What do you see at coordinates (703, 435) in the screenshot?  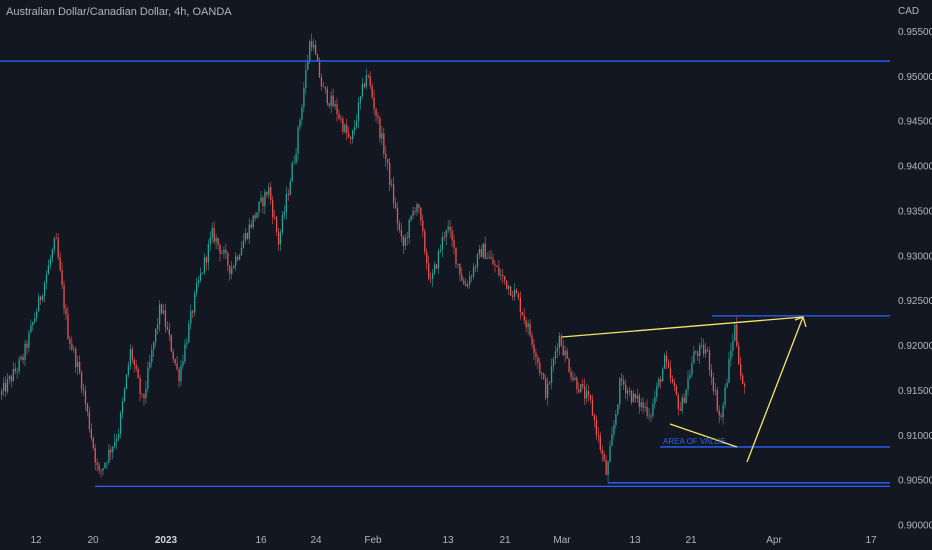 I see `wedge-lower-leg` at bounding box center [703, 435].